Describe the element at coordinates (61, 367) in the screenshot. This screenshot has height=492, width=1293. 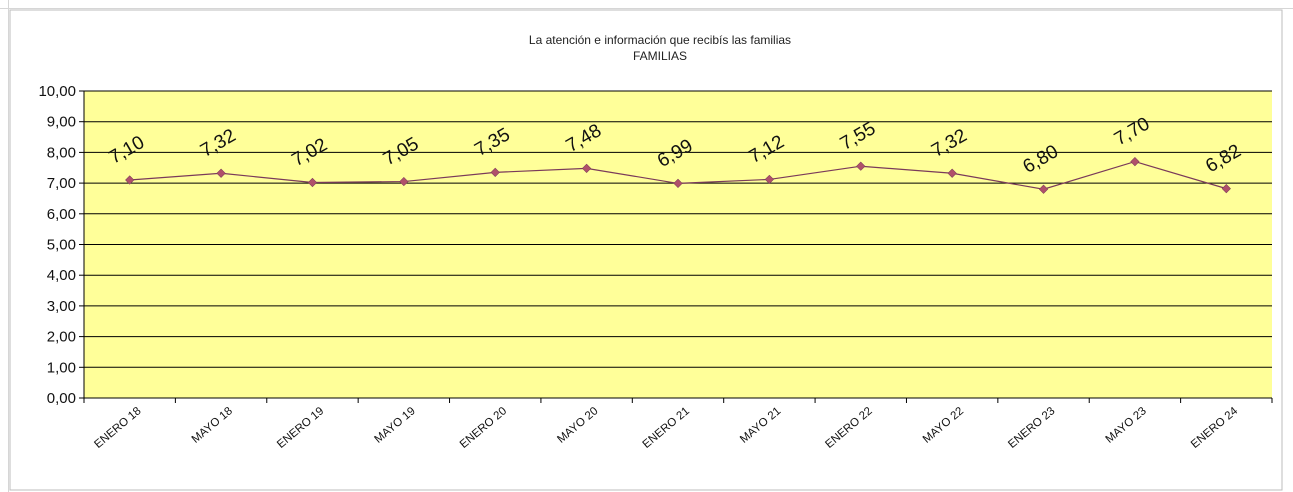
I see `y-tick-label: 1,00` at that location.